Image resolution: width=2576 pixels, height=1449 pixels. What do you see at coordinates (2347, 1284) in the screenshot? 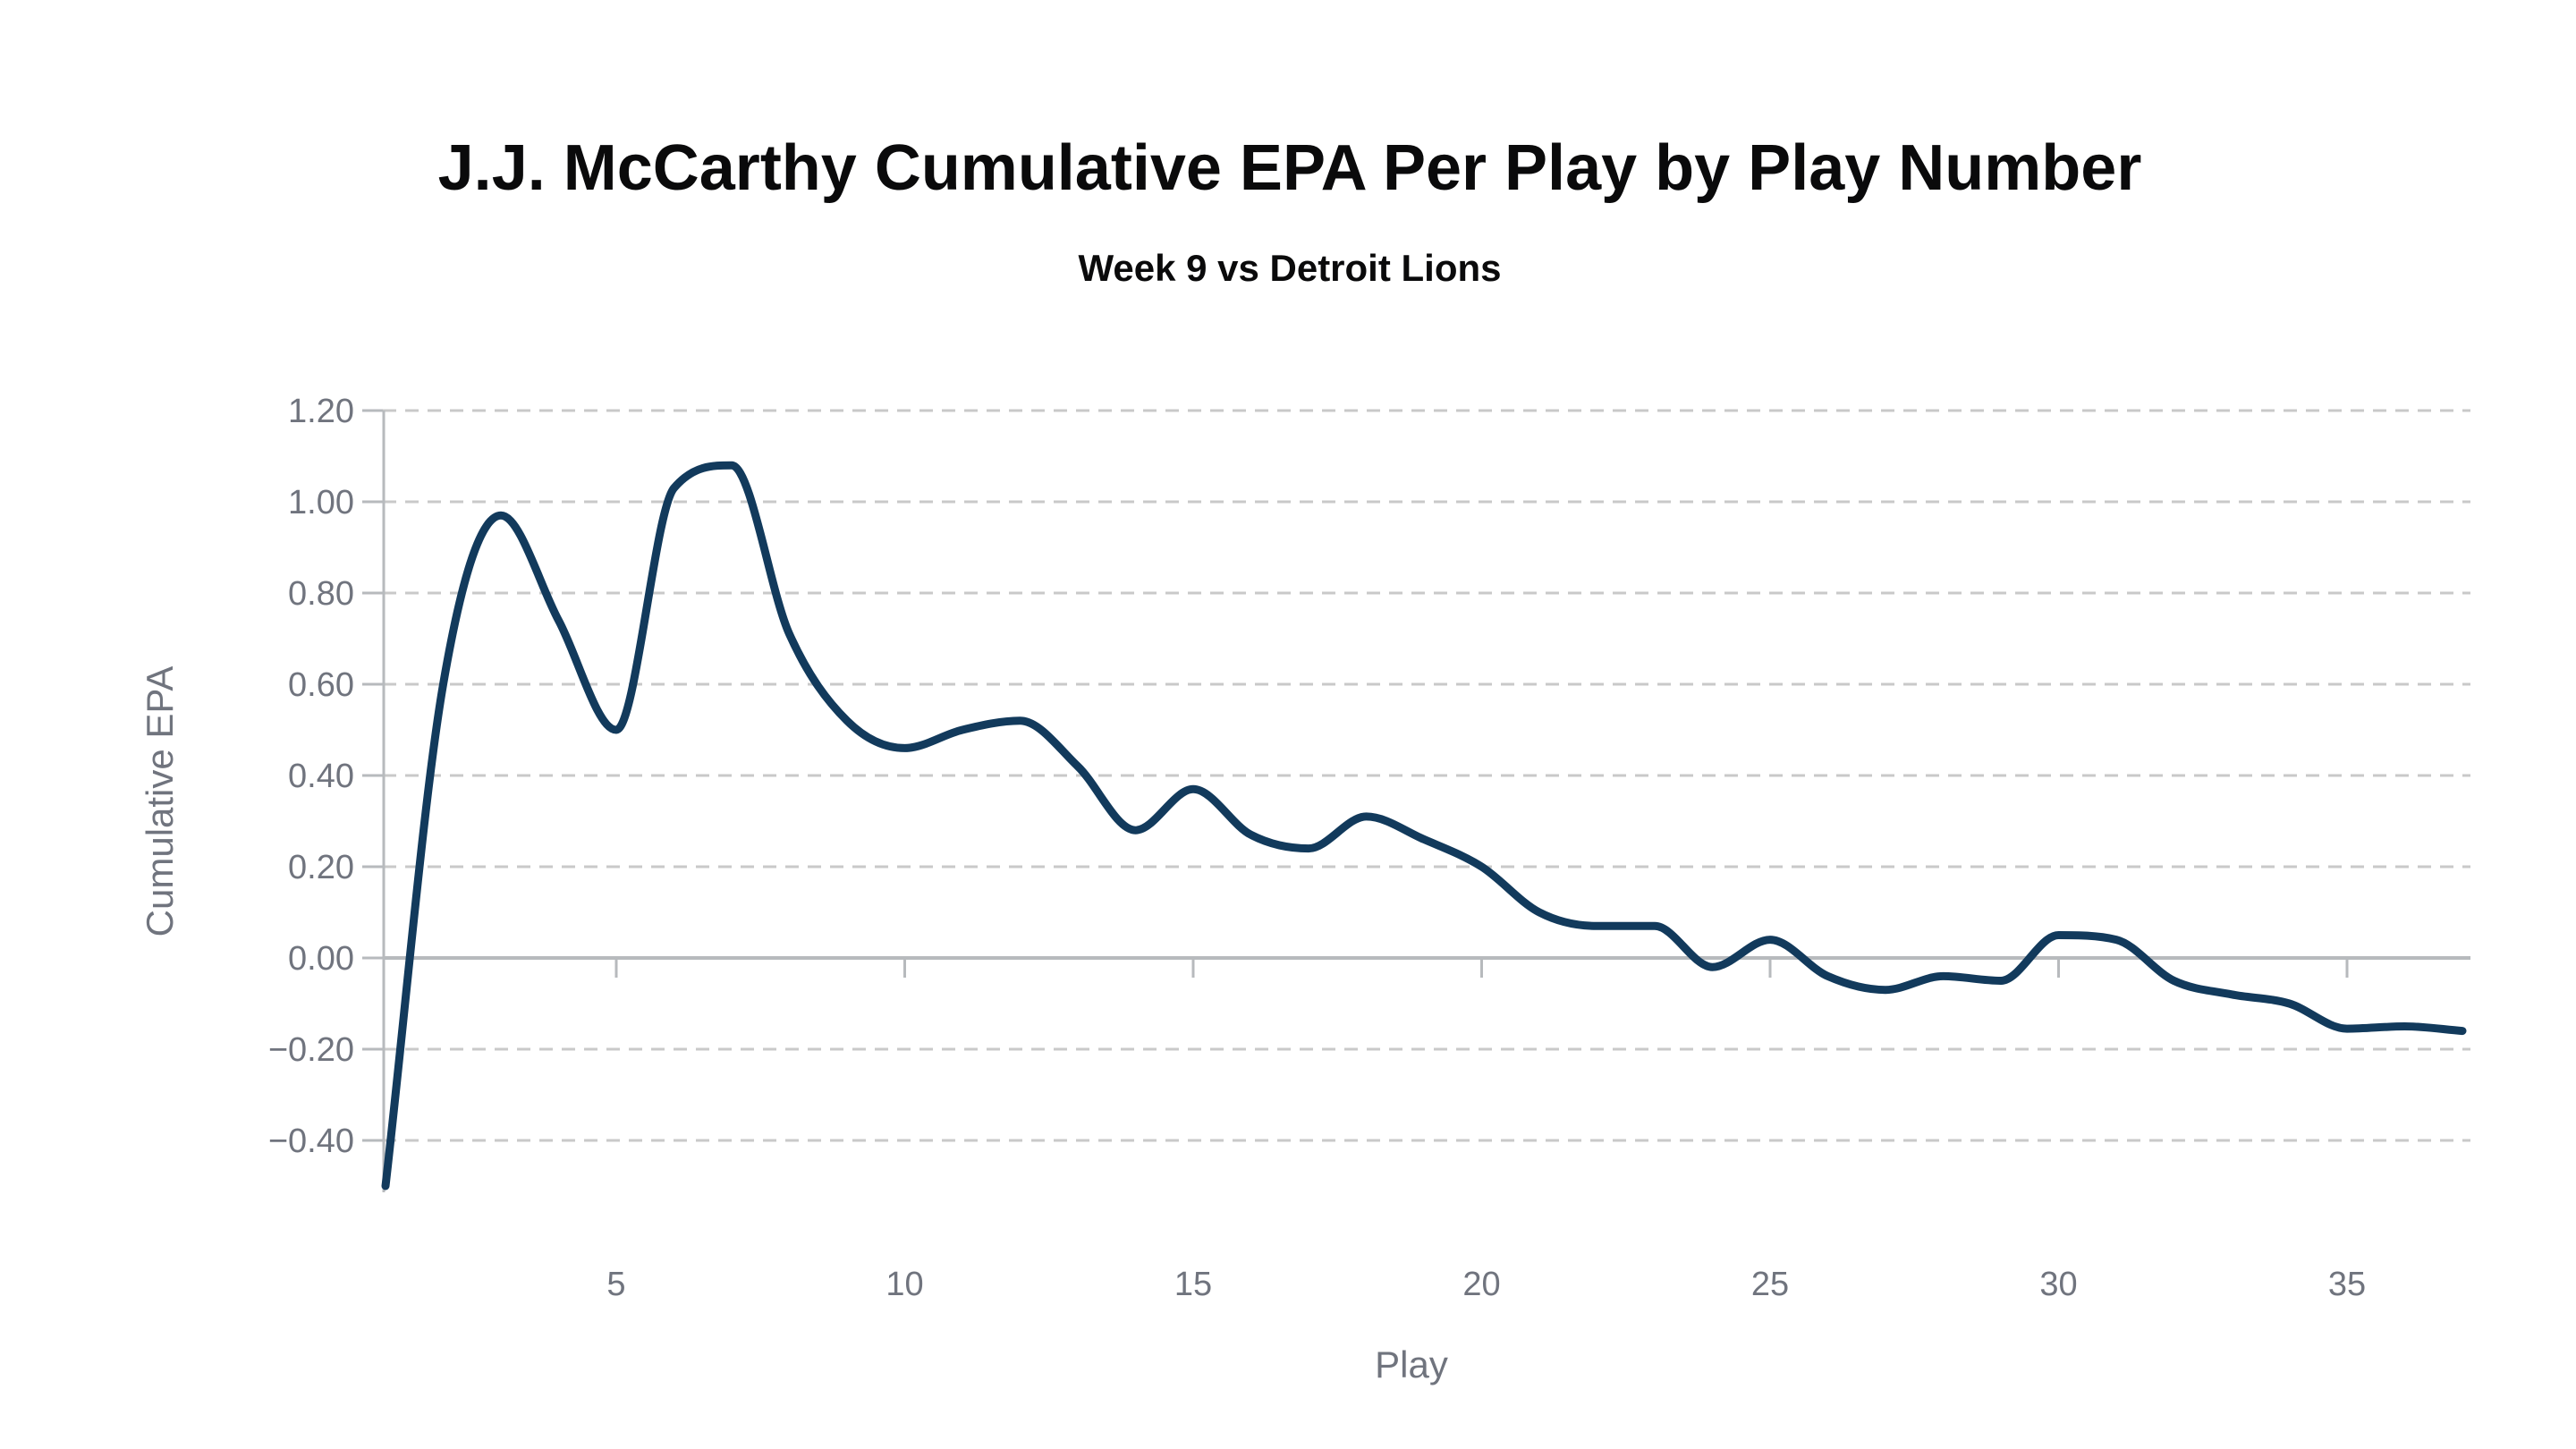
I see `x-tick-label: 35` at bounding box center [2347, 1284].